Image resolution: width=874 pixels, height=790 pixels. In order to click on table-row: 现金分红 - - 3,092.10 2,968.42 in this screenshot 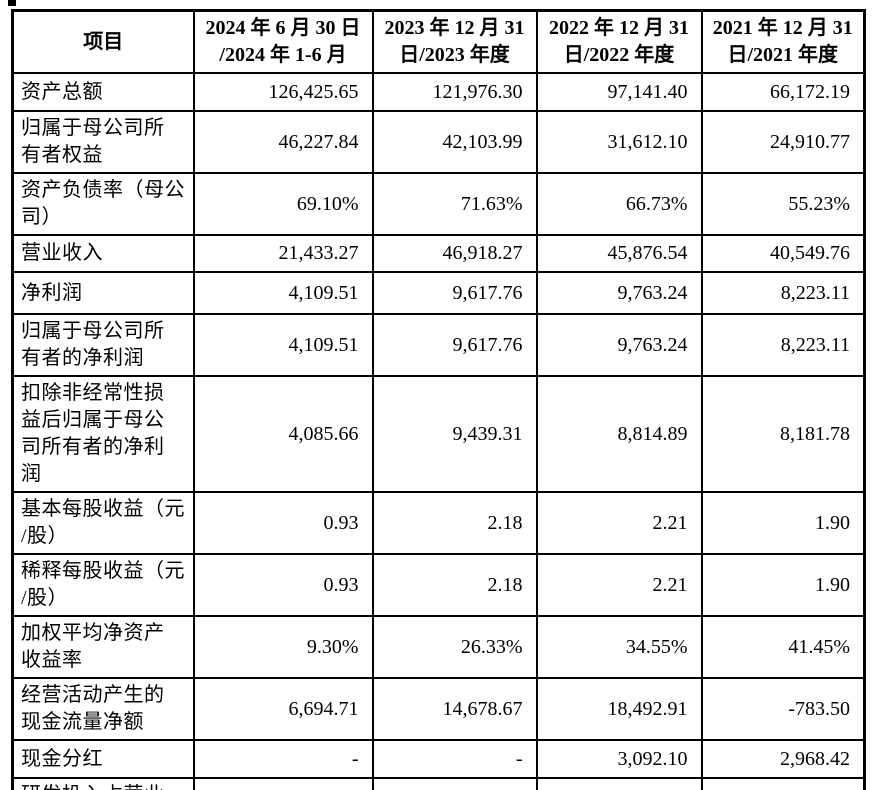, I will do `click(438, 759)`.